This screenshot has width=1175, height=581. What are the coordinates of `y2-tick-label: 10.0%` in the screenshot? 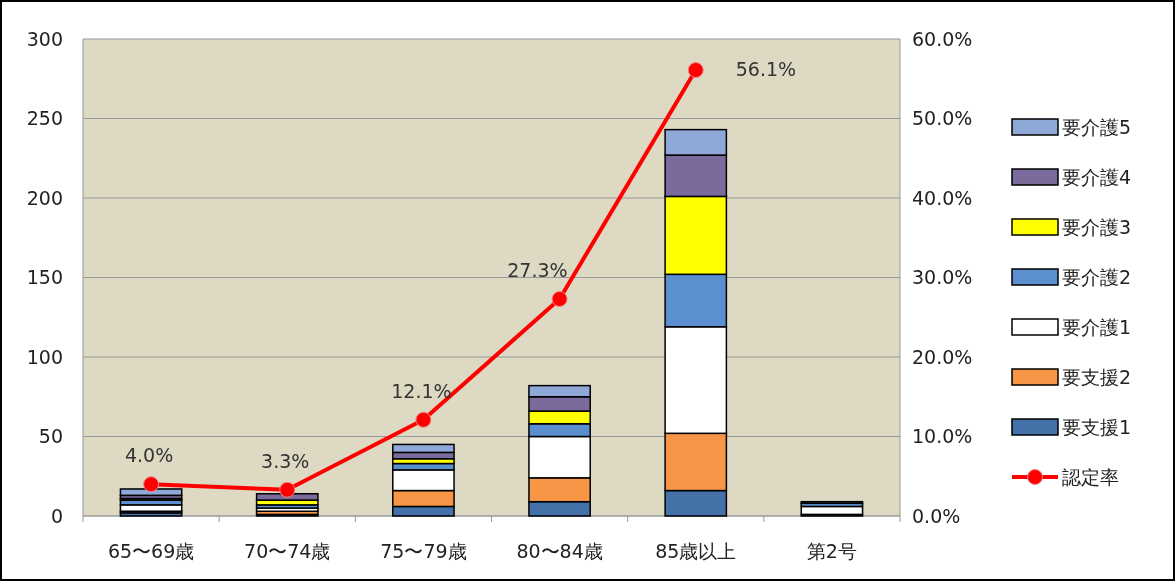 It's located at (942, 436).